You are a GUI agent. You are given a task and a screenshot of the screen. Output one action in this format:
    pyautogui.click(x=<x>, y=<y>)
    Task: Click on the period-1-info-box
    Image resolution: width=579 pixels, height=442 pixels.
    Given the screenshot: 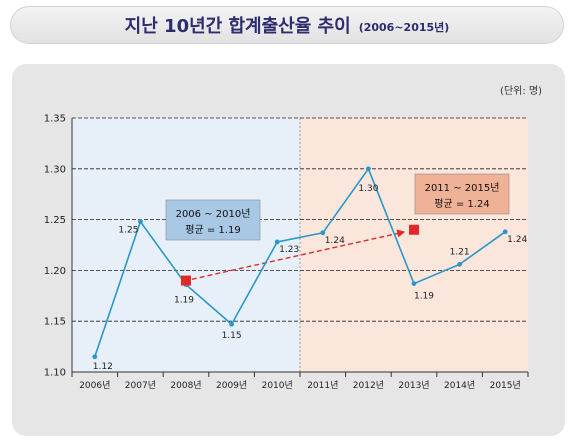 What is the action you would take?
    pyautogui.click(x=213, y=220)
    